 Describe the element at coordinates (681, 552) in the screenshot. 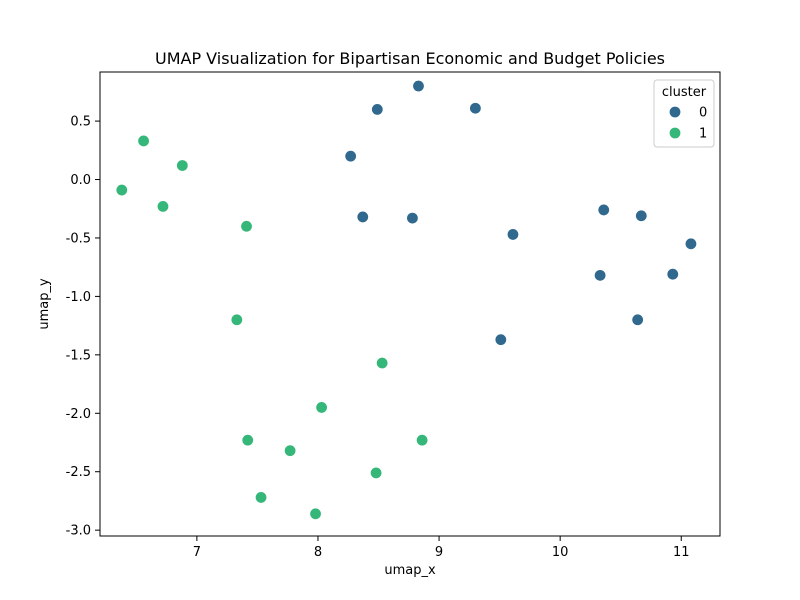

I see `x-tick-label: 11` at that location.